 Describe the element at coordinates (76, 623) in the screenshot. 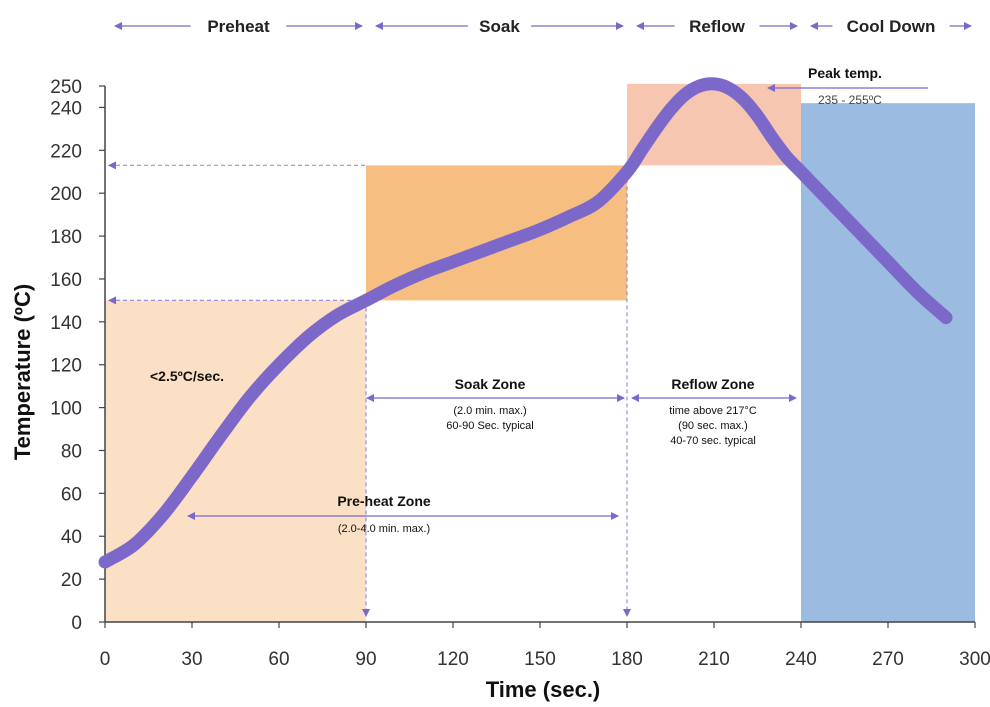

I see `y-tick-label: 0` at that location.